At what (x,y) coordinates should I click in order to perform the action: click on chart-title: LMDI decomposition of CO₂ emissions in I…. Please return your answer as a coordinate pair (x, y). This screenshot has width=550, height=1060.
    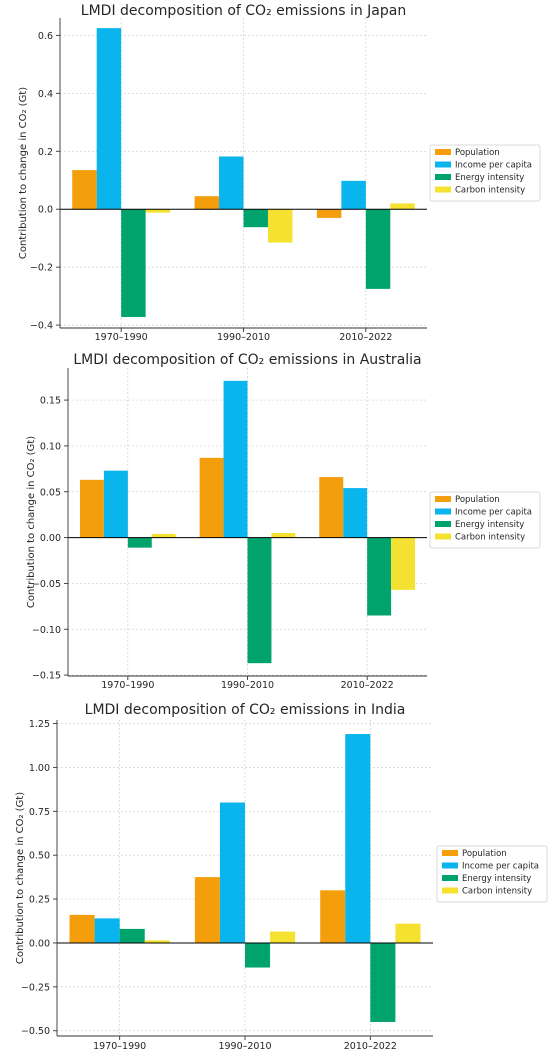
    Looking at the image, I should click on (245, 710).